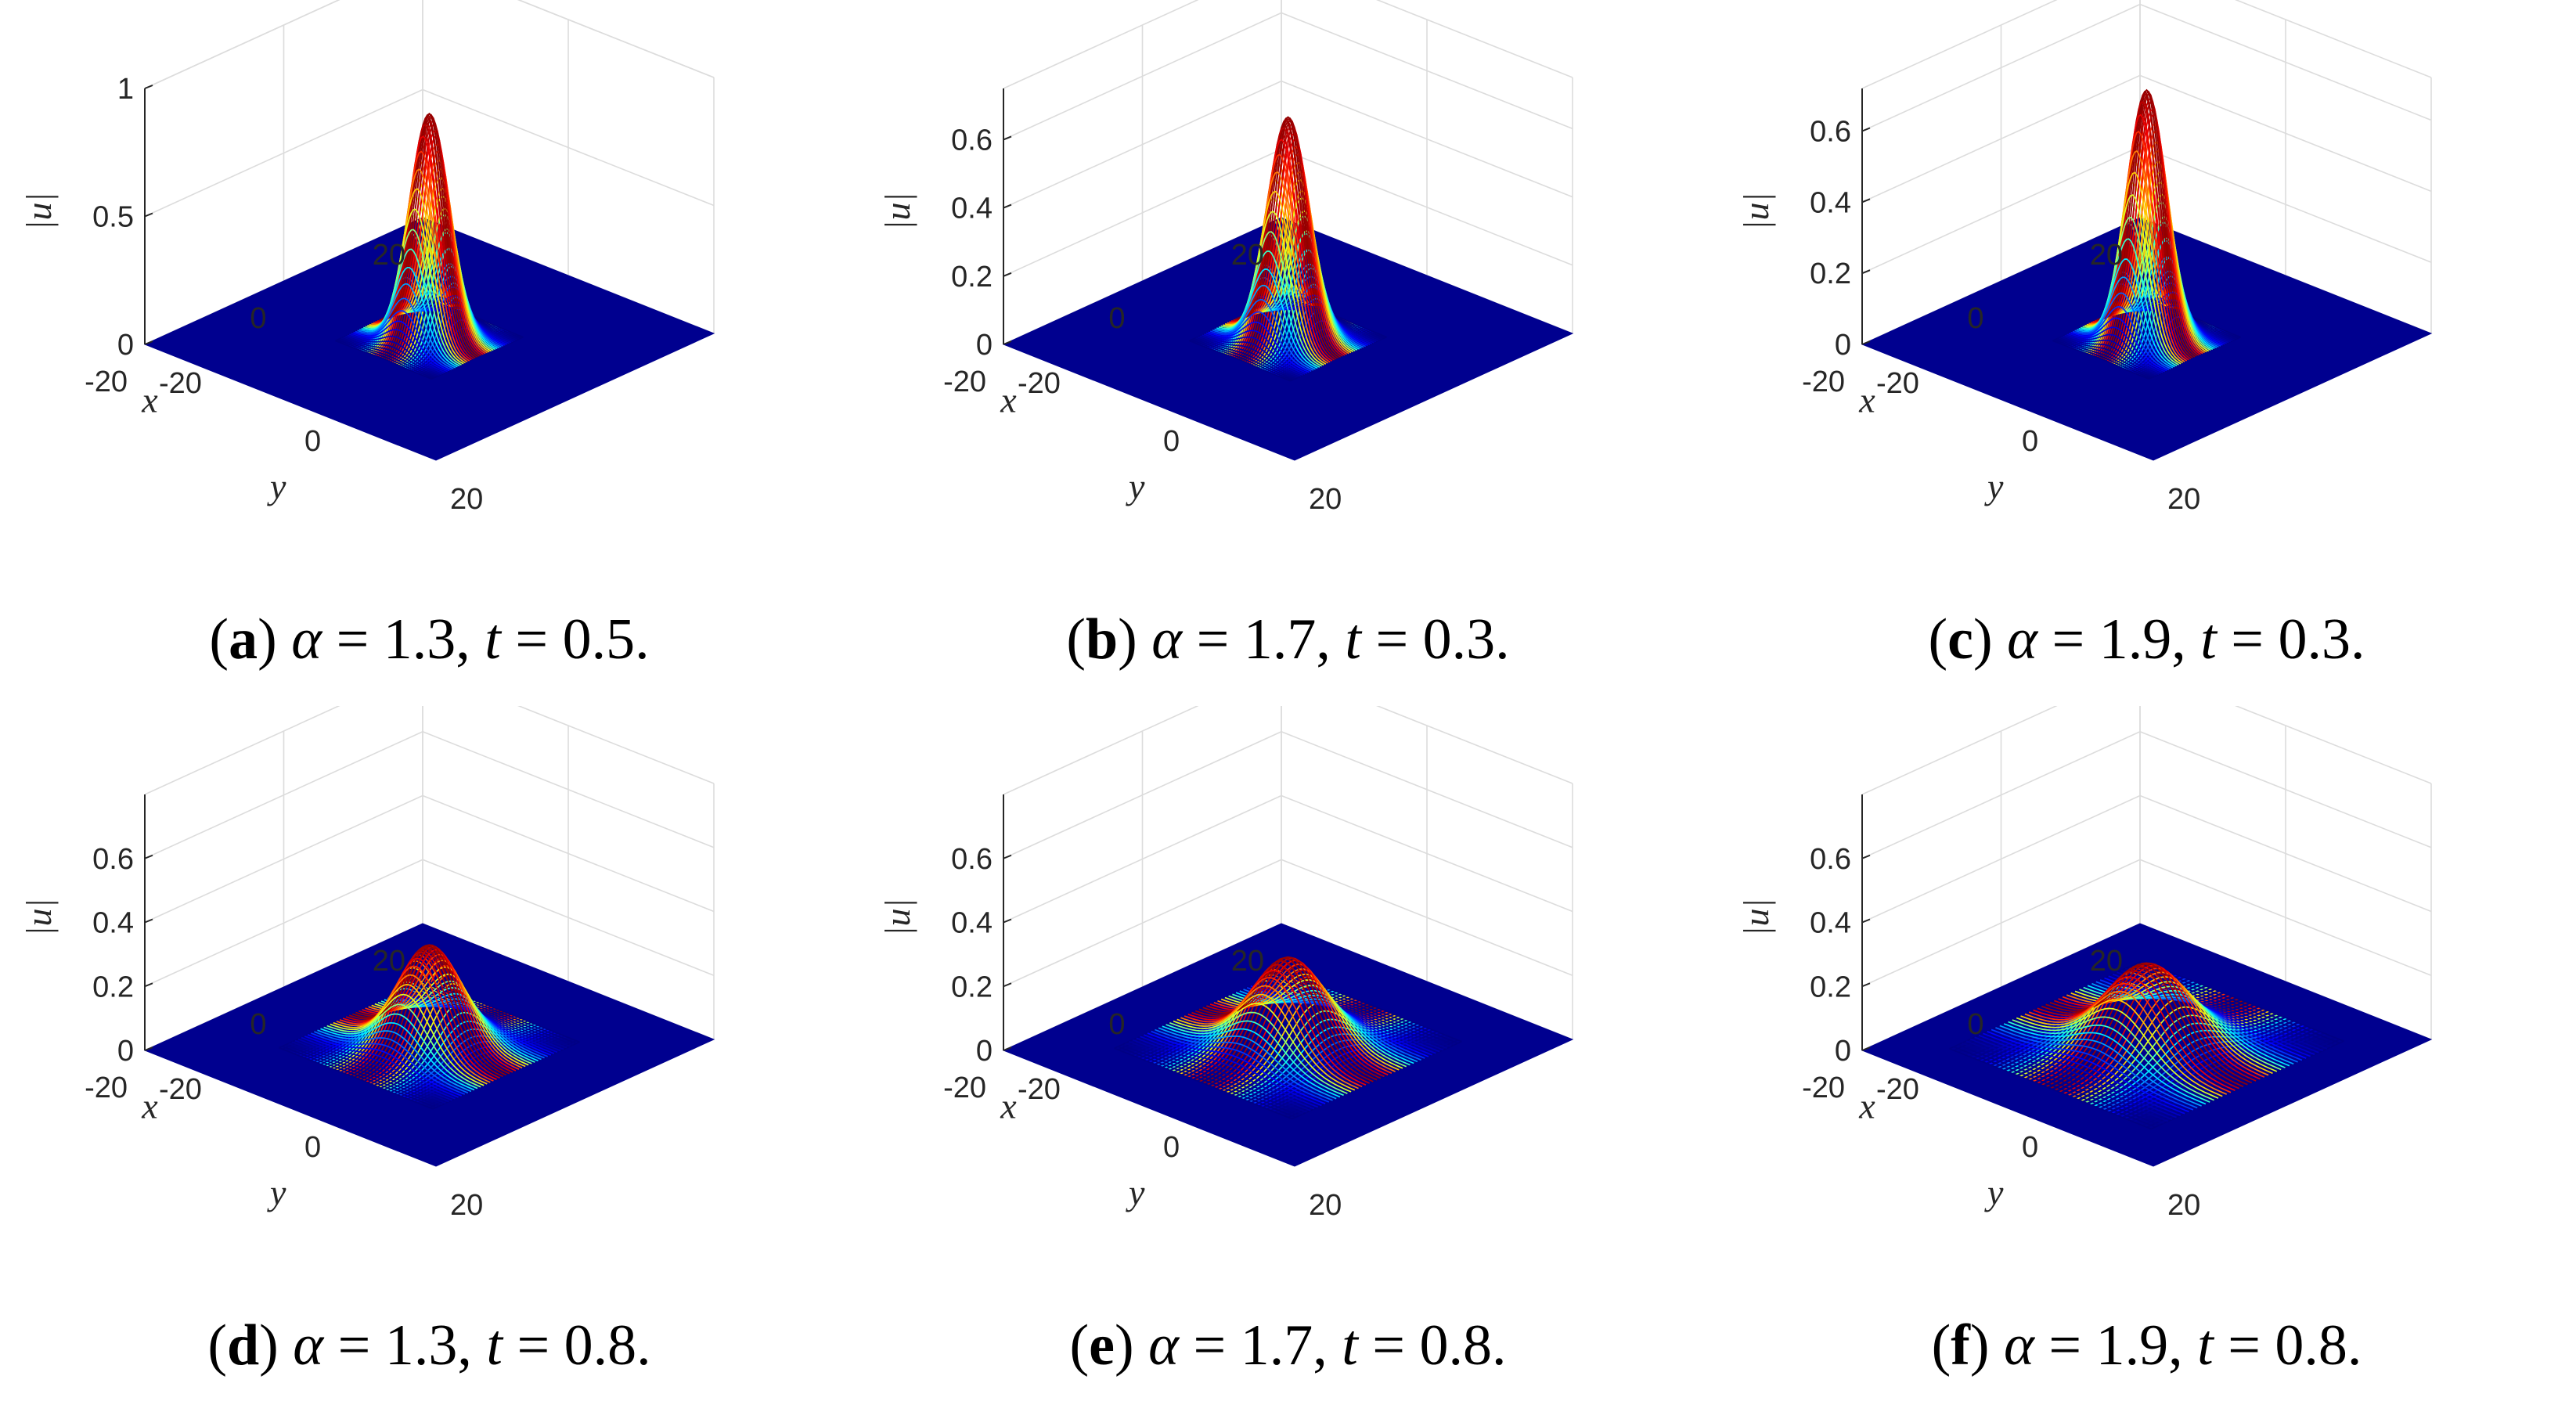 This screenshot has height=1412, width=2576. Describe the element at coordinates (180, 383) in the screenshot. I see `y-tick-label: -20` at that location.